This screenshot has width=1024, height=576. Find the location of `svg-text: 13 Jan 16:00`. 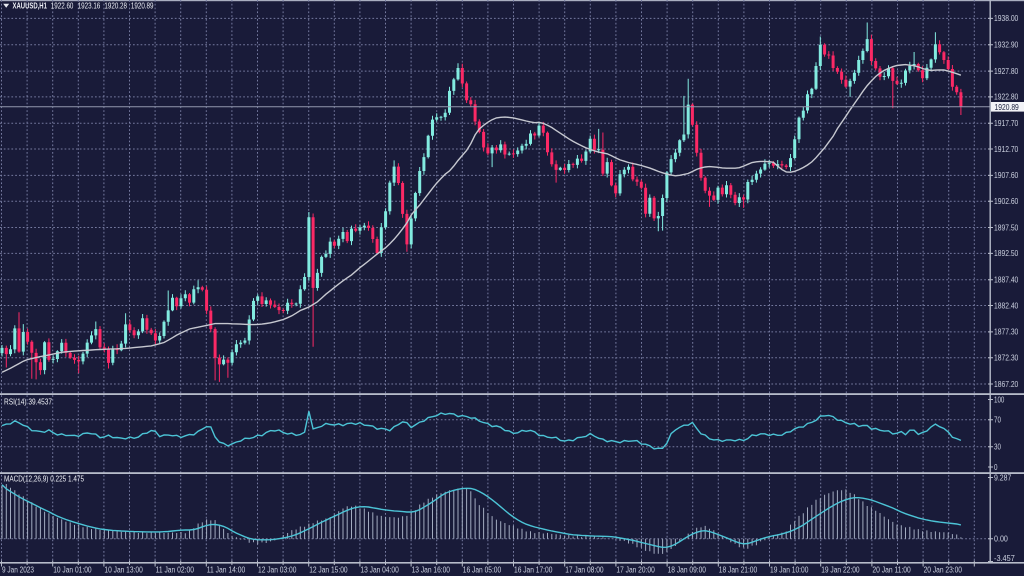

svg-text: 13 Jan 16:00 is located at coordinates (431, 570).